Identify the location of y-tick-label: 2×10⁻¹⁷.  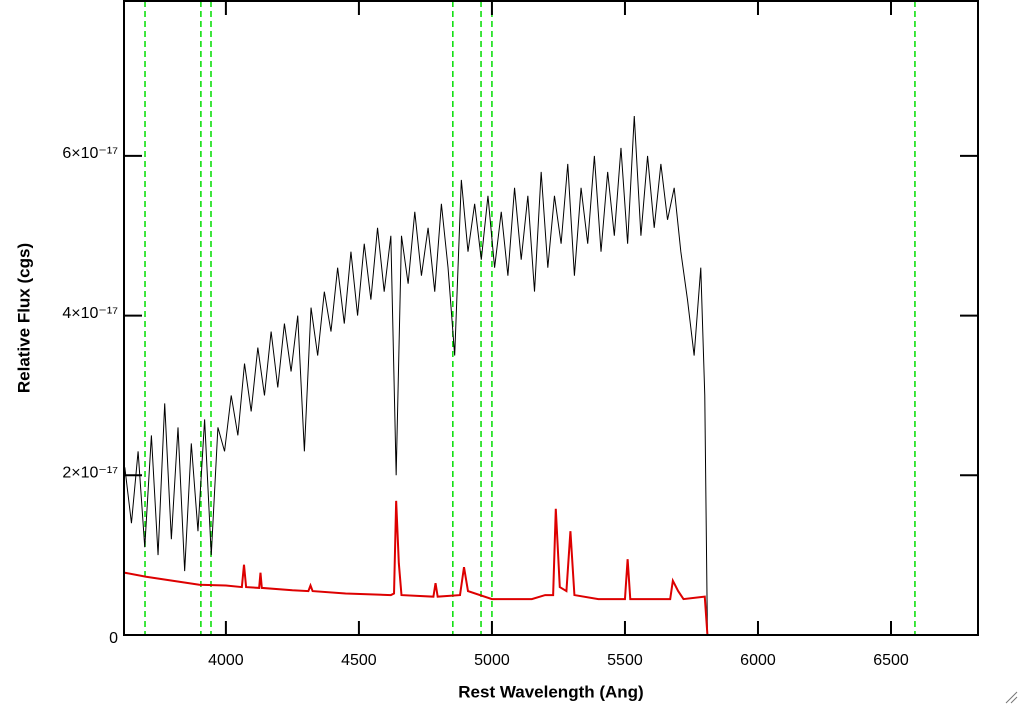
(90, 473).